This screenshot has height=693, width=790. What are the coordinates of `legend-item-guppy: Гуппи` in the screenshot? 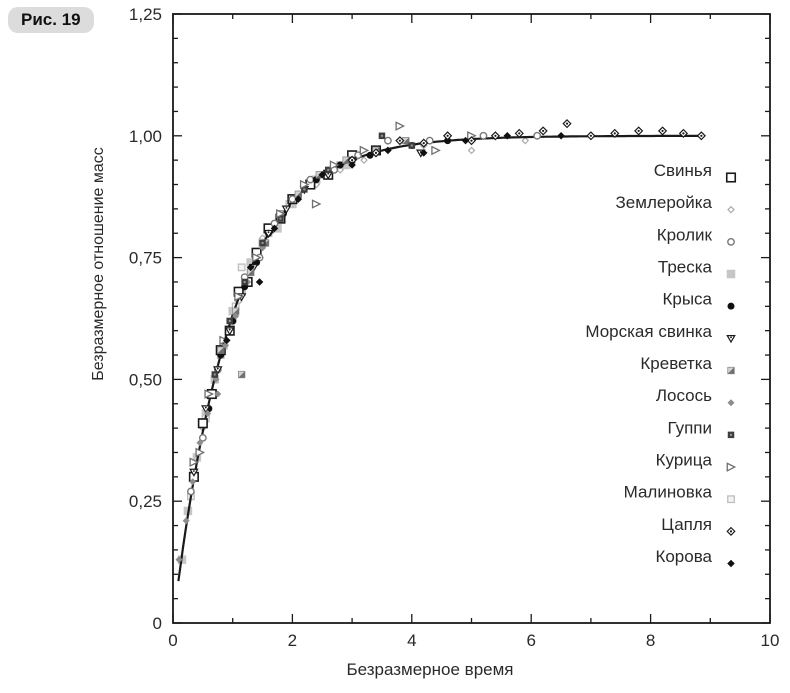 It's located at (701, 428).